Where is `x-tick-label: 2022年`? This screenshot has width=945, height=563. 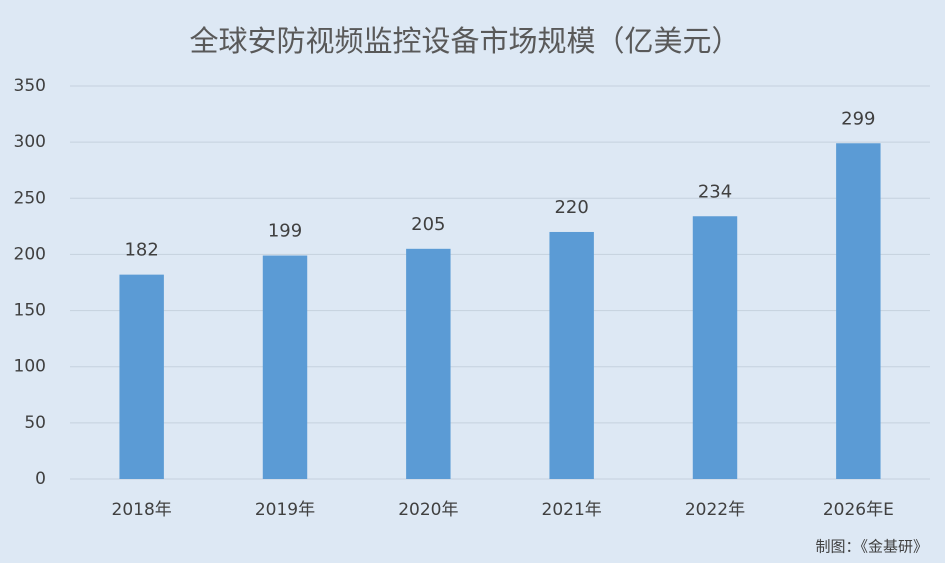 x-tick-label: 2022年 is located at coordinates (715, 510).